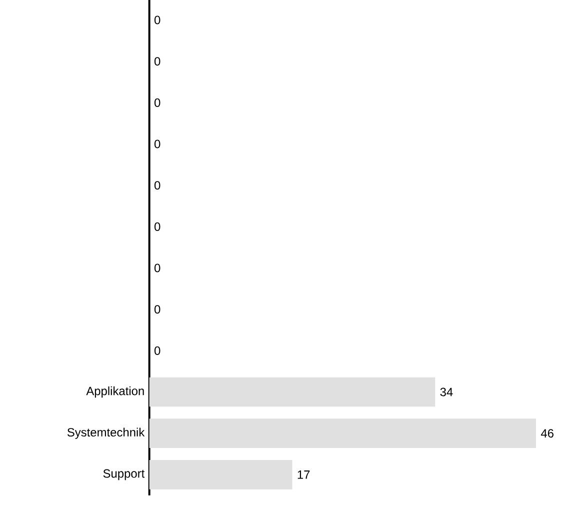 The image size is (585, 506). Describe the element at coordinates (124, 474) in the screenshot. I see `y-tick-label: Support` at that location.